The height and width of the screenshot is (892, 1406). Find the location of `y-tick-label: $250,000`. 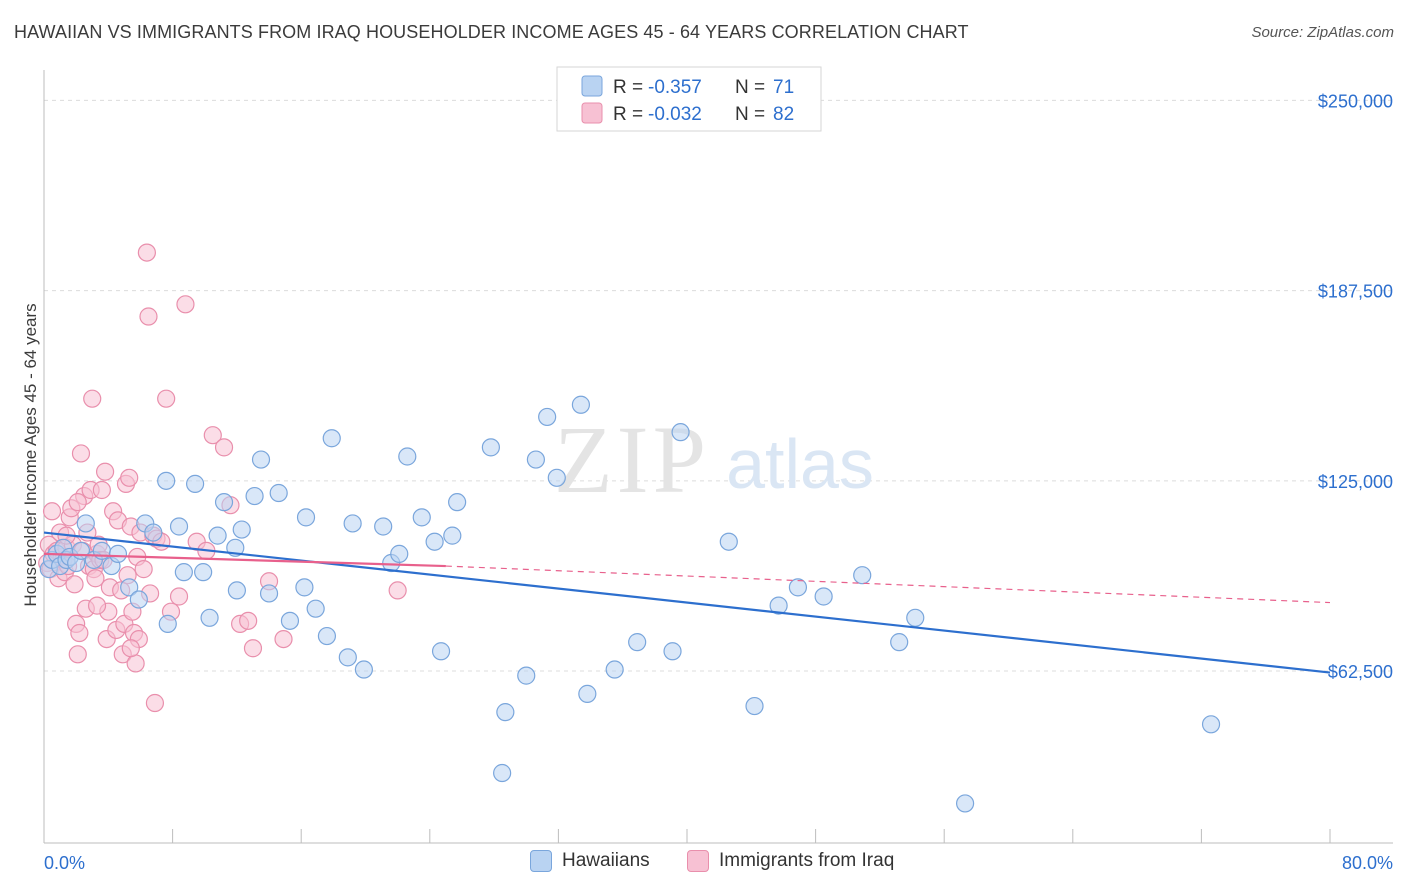

y-tick-label: $250,000 is located at coordinates (1355, 101).